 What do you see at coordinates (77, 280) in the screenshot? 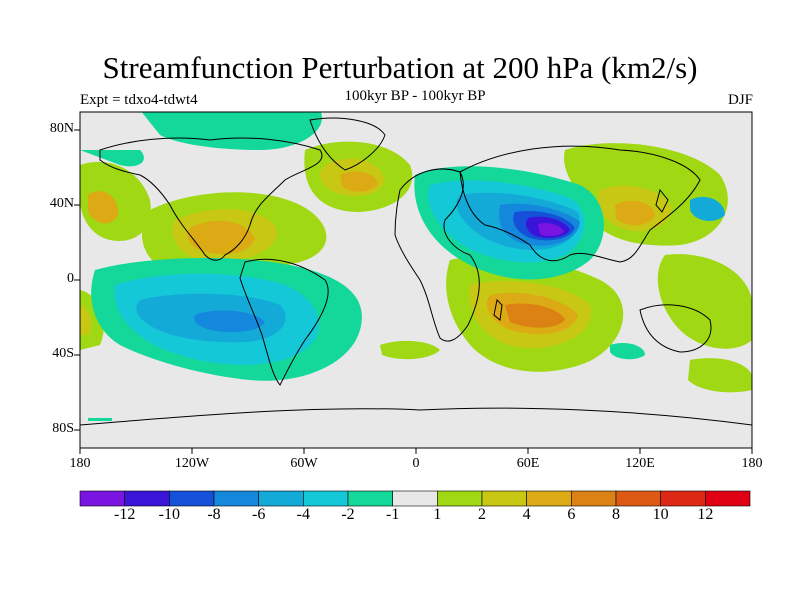
I see `lat-ticks` at bounding box center [77, 280].